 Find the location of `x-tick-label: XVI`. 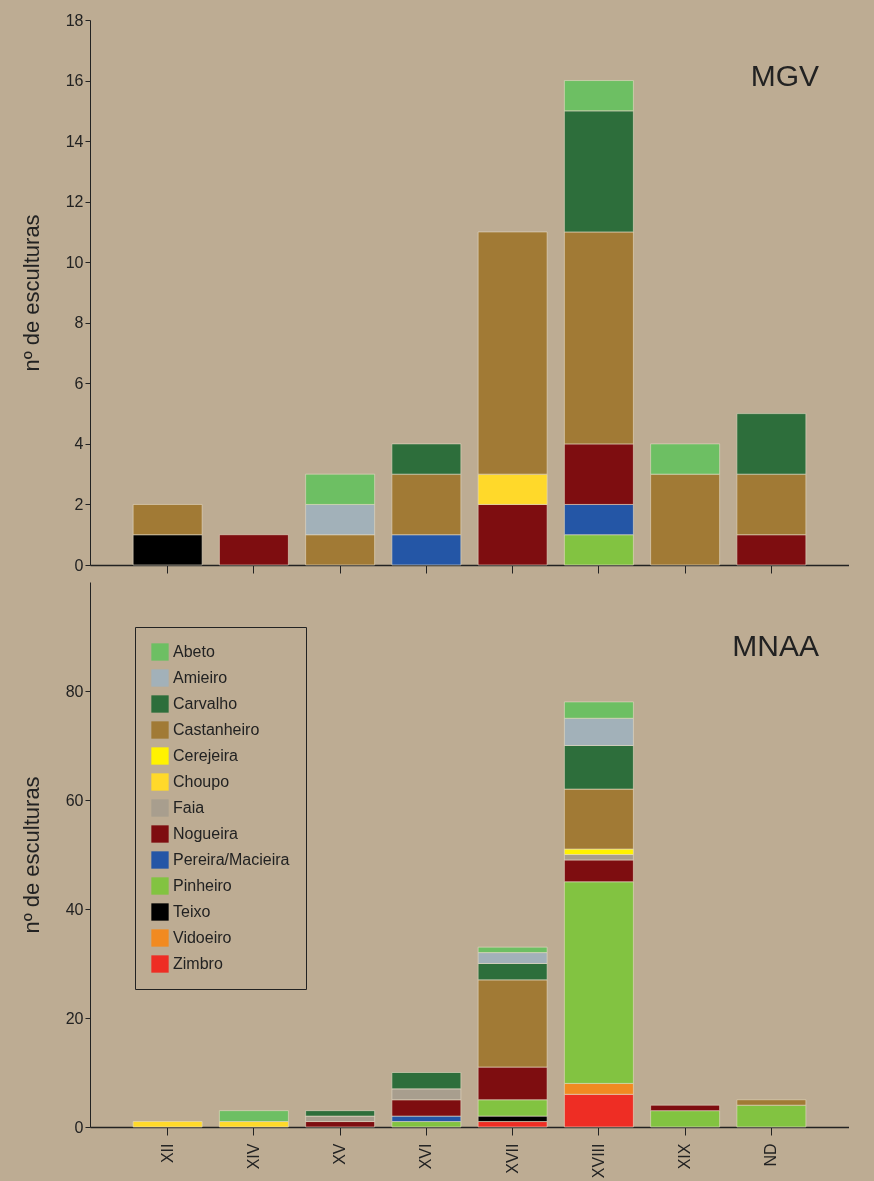

x-tick-label: XVI is located at coordinates (426, 1156).